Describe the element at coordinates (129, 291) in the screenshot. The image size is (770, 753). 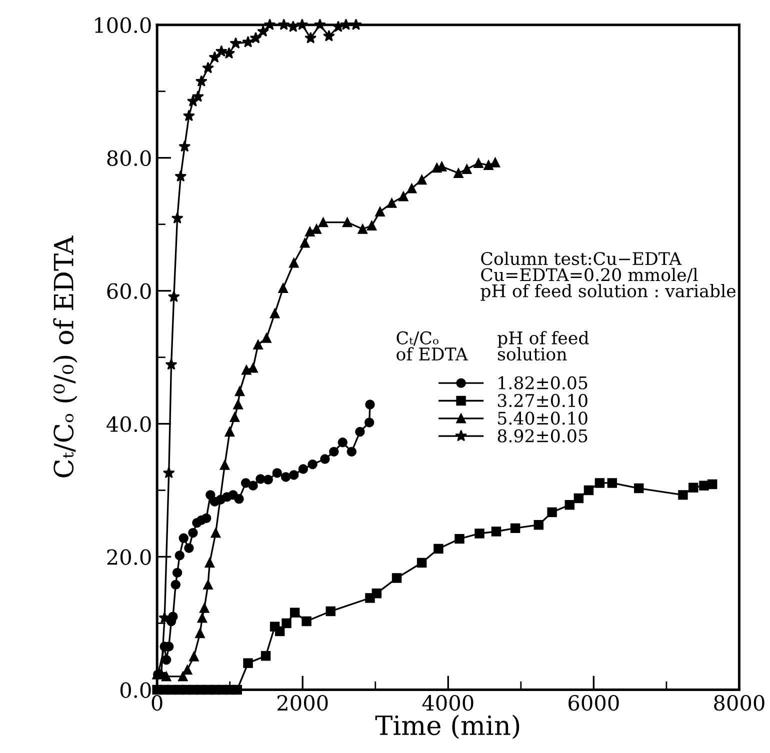
I see `y-tick-label: 60.0` at that location.